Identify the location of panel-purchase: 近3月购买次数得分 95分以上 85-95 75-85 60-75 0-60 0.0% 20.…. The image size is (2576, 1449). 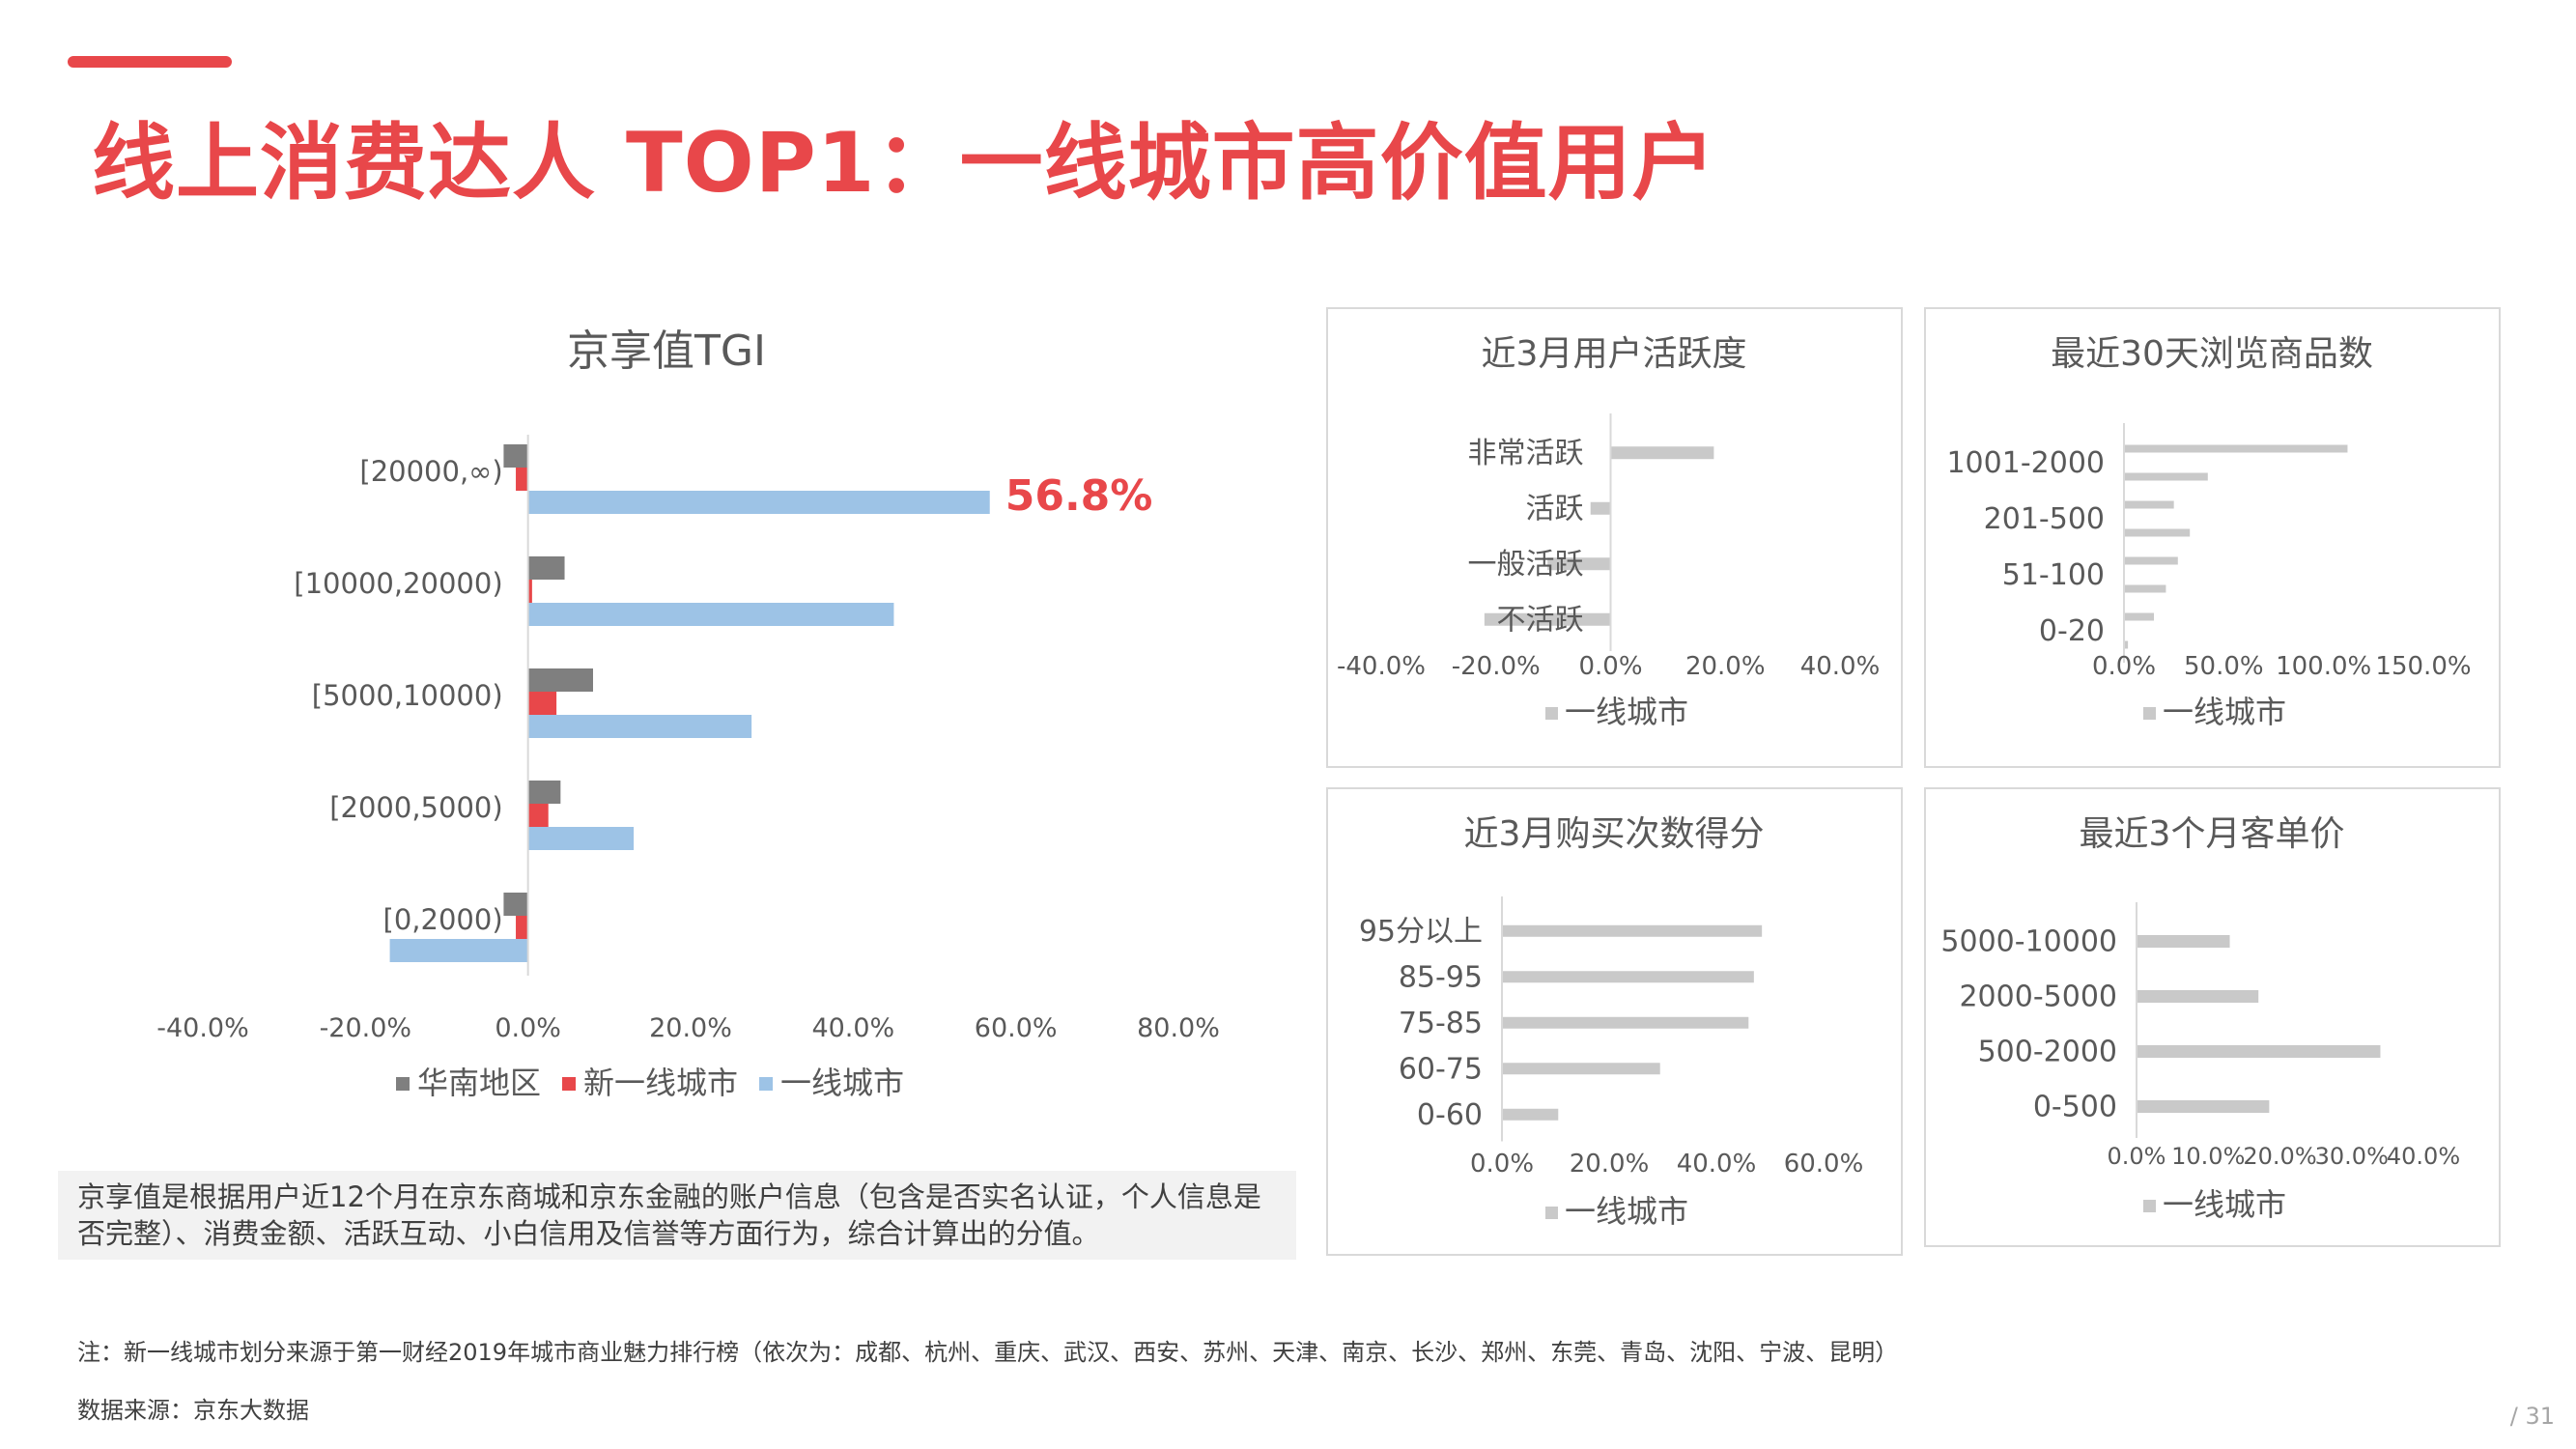
(1614, 1021).